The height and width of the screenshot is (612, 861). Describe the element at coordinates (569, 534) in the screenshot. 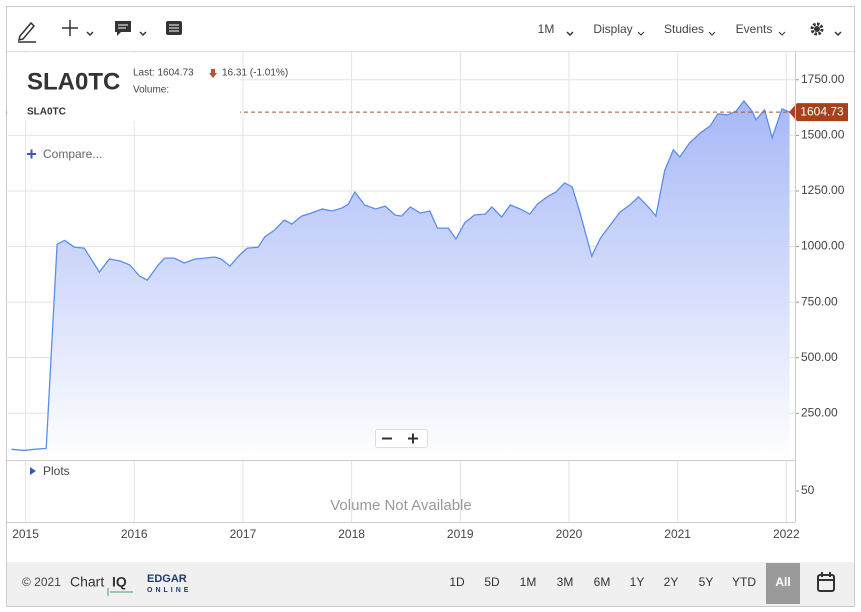

I see `x-tick-label: 2020` at that location.